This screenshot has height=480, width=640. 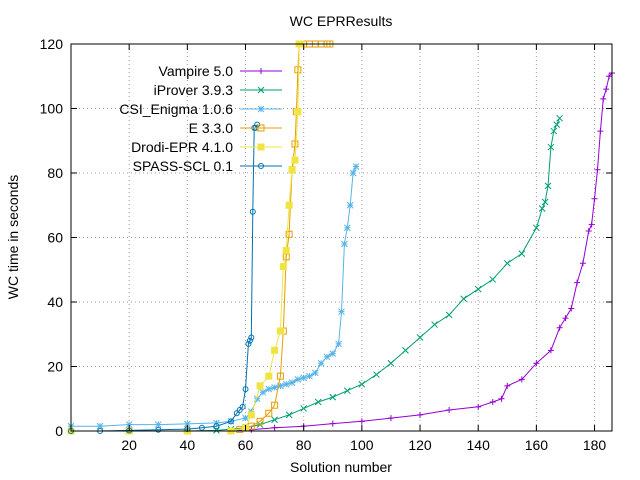 What do you see at coordinates (55, 173) in the screenshot?
I see `y-tick-label: 80` at bounding box center [55, 173].